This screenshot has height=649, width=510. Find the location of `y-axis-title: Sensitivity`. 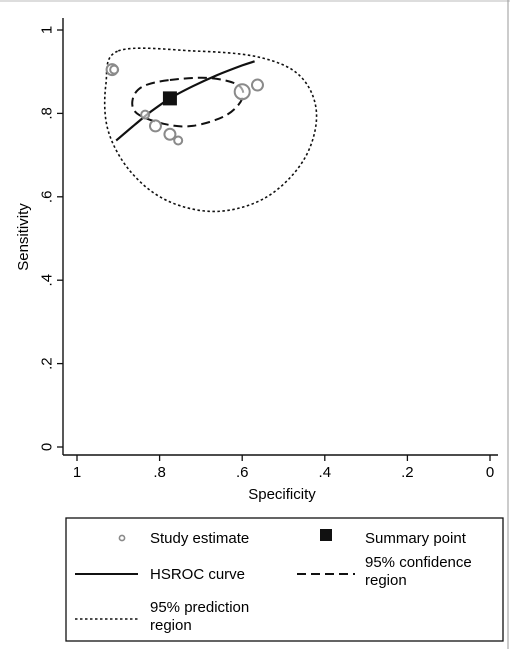

y-axis-title: Sensitivity is located at coordinates (23, 237).